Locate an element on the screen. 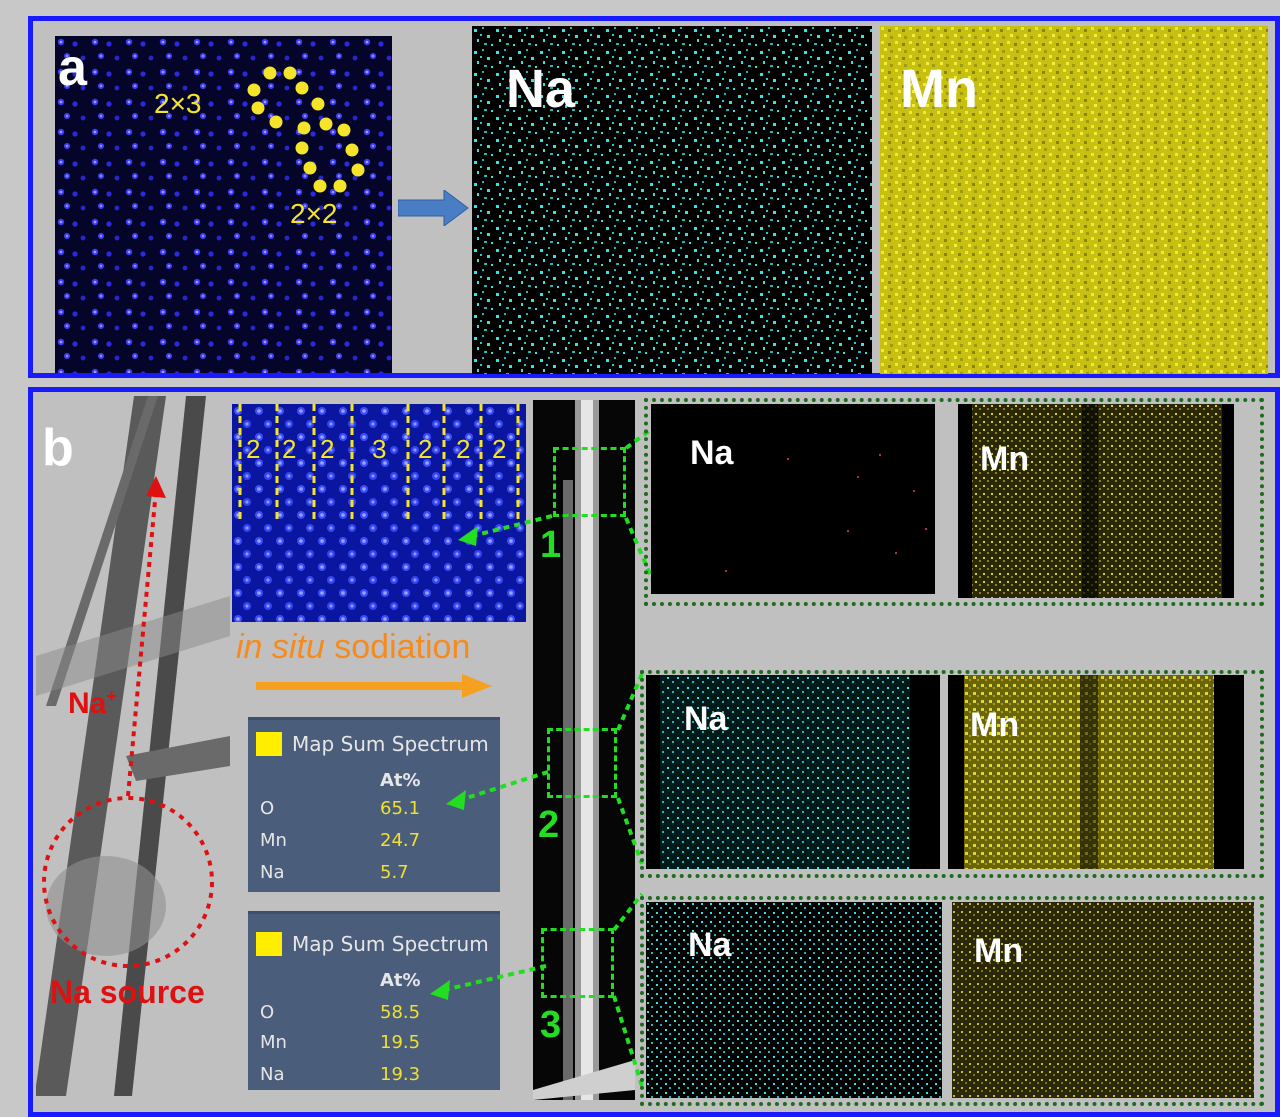 The width and height of the screenshot is (1280, 1117). in-situ-sodiation-label: in situ sodiation is located at coordinates (353, 647).